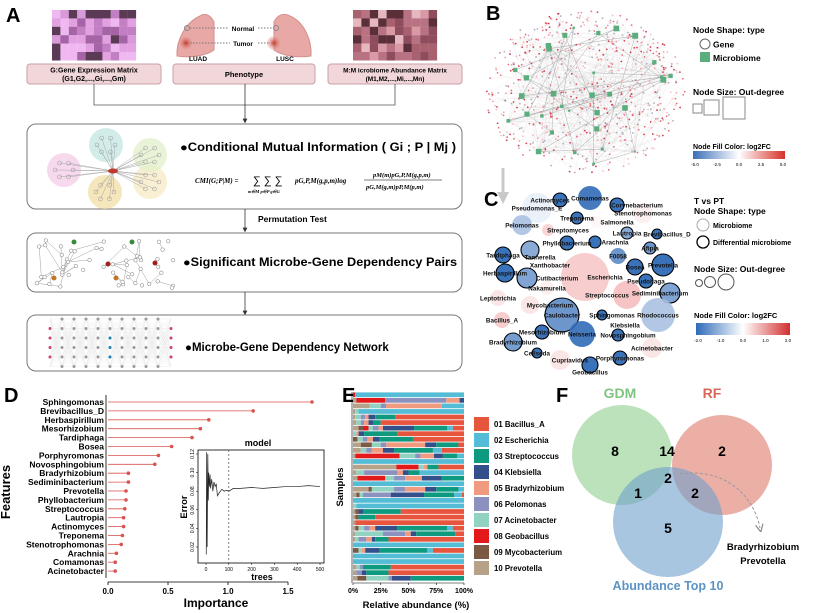  Describe the element at coordinates (550, 200) in the screenshot. I see `node-label: Actinomyces` at that location.